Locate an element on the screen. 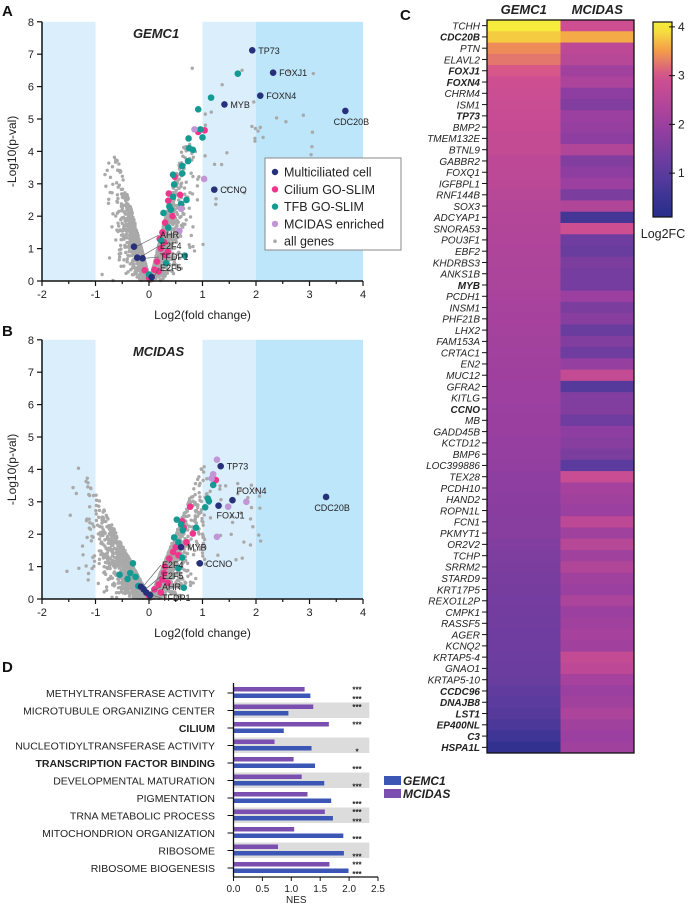 The width and height of the screenshot is (698, 908). heatmap-row-label: FCN1 is located at coordinates (467, 523).